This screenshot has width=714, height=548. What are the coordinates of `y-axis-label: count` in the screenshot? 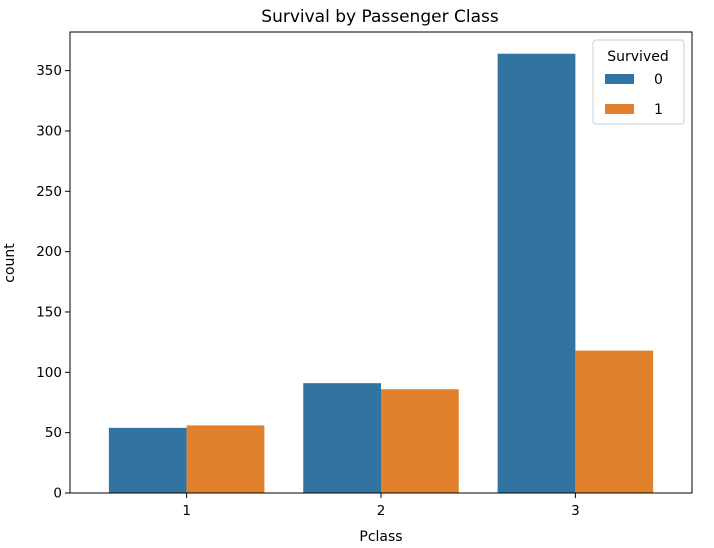 It's located at (10, 263).